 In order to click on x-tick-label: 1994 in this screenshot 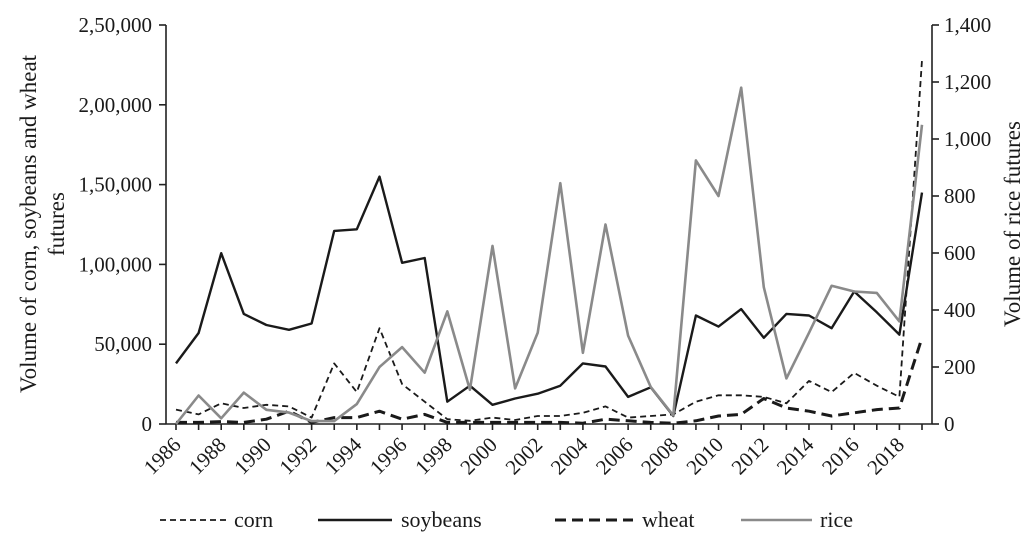, I will do `click(343, 455)`.